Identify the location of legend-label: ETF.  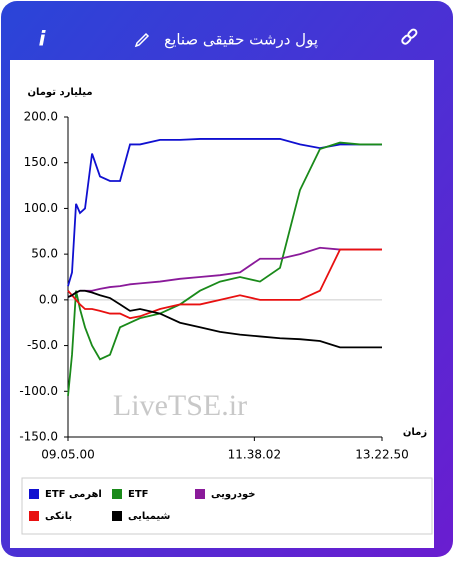
(138, 494).